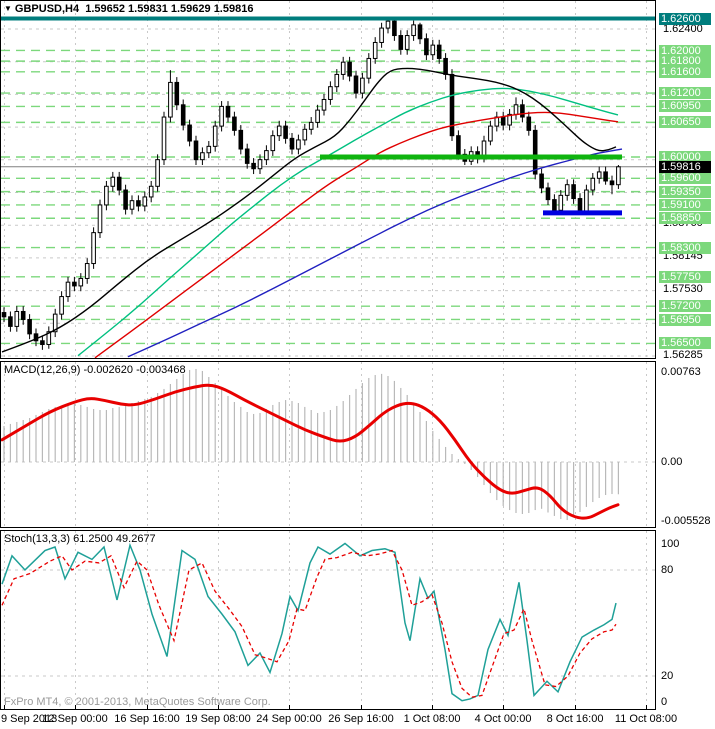 Image resolution: width=715 pixels, height=729 pixels. What do you see at coordinates (685, 306) in the screenshot?
I see `price-label-green: 1.57200` at bounding box center [685, 306].